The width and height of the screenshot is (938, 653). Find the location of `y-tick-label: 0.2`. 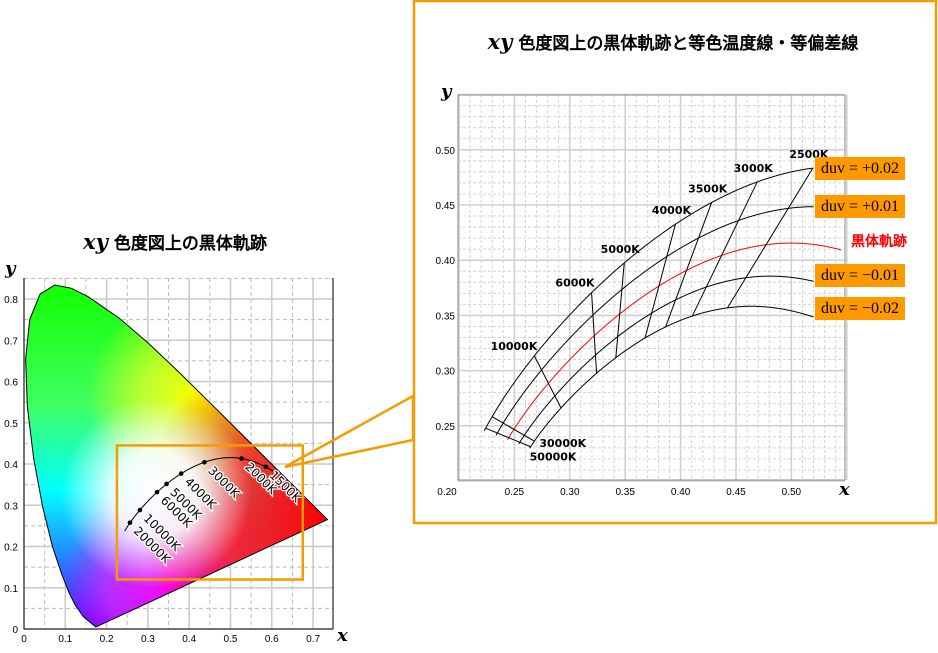

y-tick-label: 0.2 is located at coordinates (11, 548).